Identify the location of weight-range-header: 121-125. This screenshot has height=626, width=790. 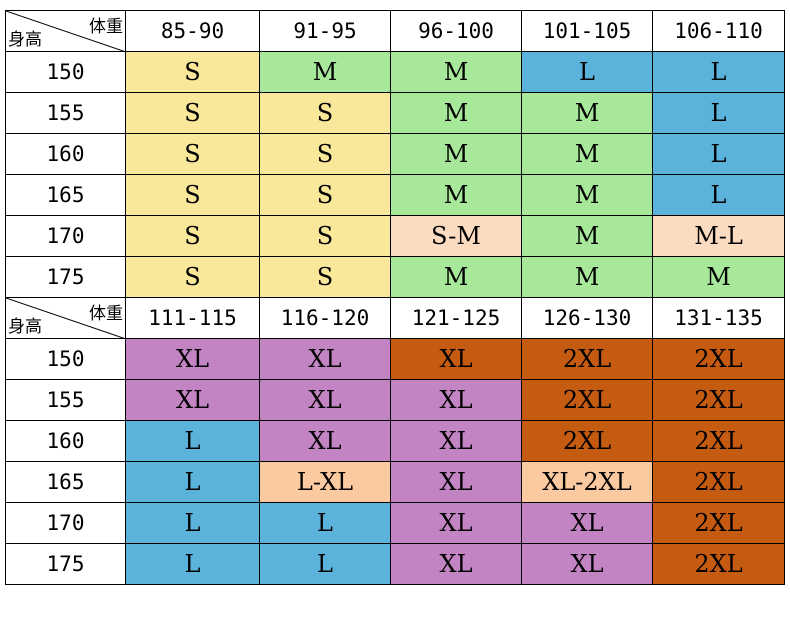
(456, 318).